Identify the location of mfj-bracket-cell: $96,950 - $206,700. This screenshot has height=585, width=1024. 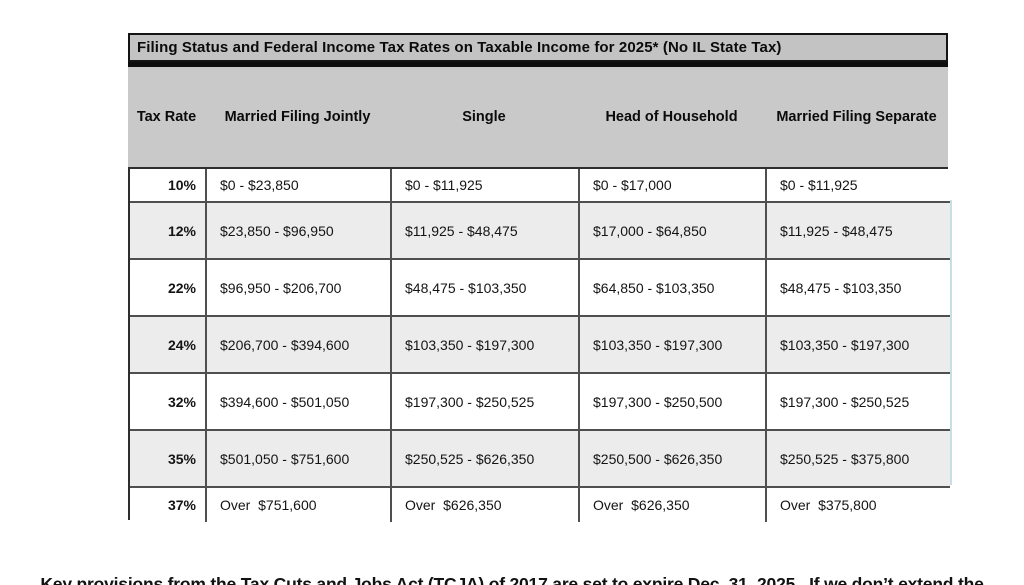
(299, 288).